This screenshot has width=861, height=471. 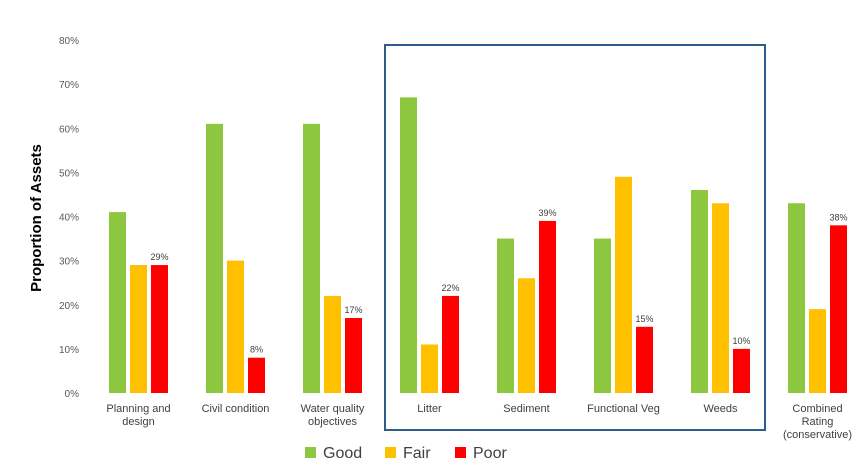 What do you see at coordinates (490, 453) in the screenshot?
I see `legend-label-poor: Poor` at bounding box center [490, 453].